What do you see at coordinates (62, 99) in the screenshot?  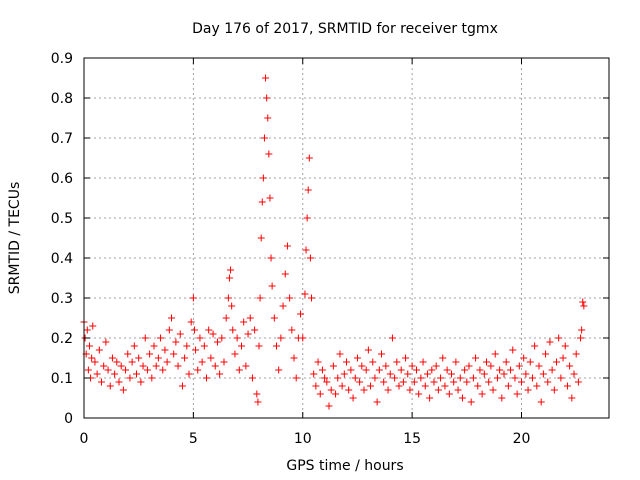 I see `y-tick-label: 0.8` at bounding box center [62, 99].